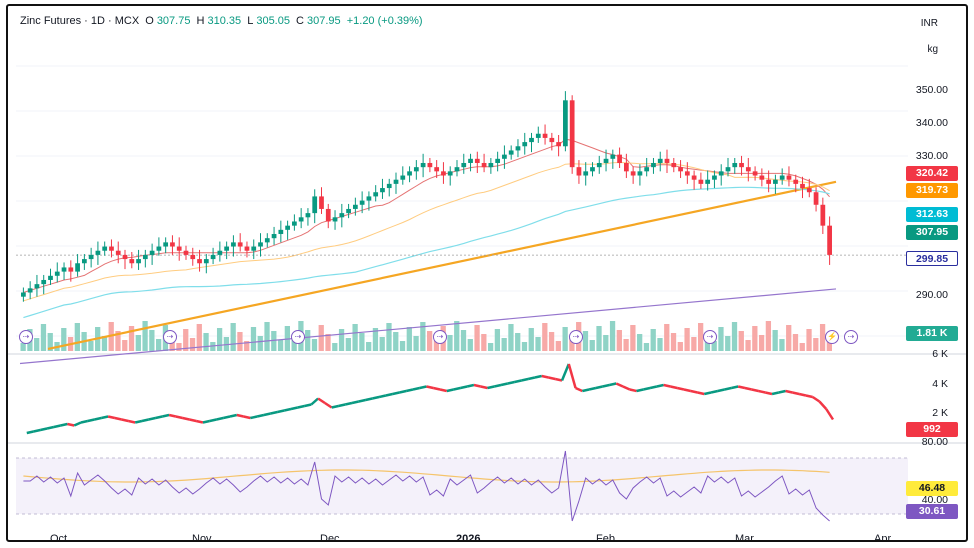  Describe the element at coordinates (934, 442) in the screenshot. I see `rsi-tick: 80.00` at that location.